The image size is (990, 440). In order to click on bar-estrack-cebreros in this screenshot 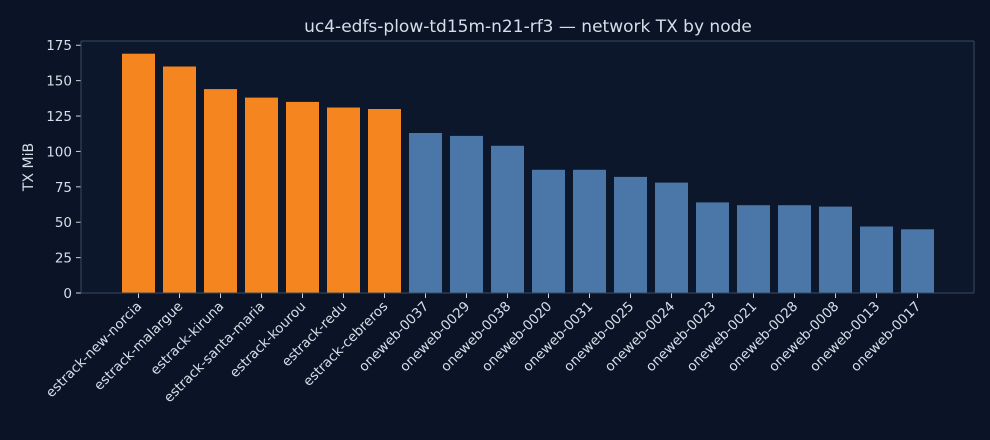, I will do `click(384, 201)`.